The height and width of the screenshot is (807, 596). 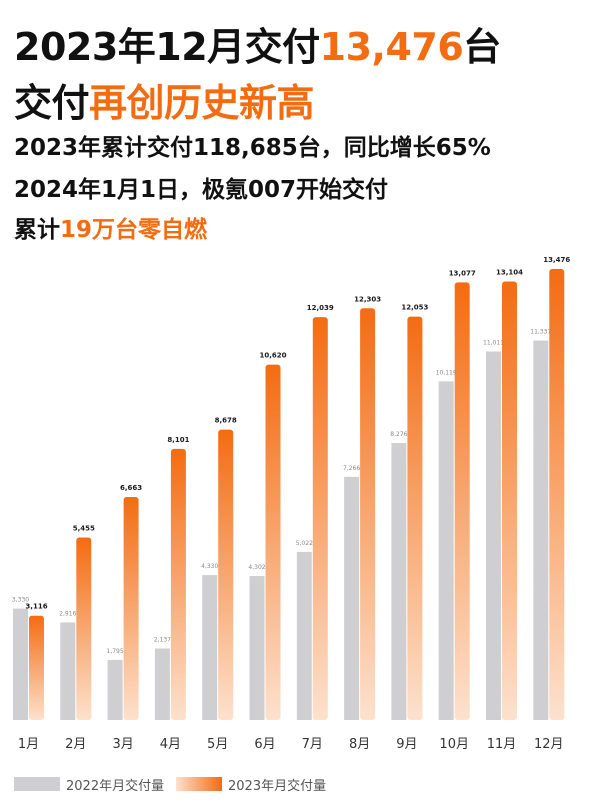 What do you see at coordinates (320, 308) in the screenshot?
I see `label-2023-7: 12,039` at bounding box center [320, 308].